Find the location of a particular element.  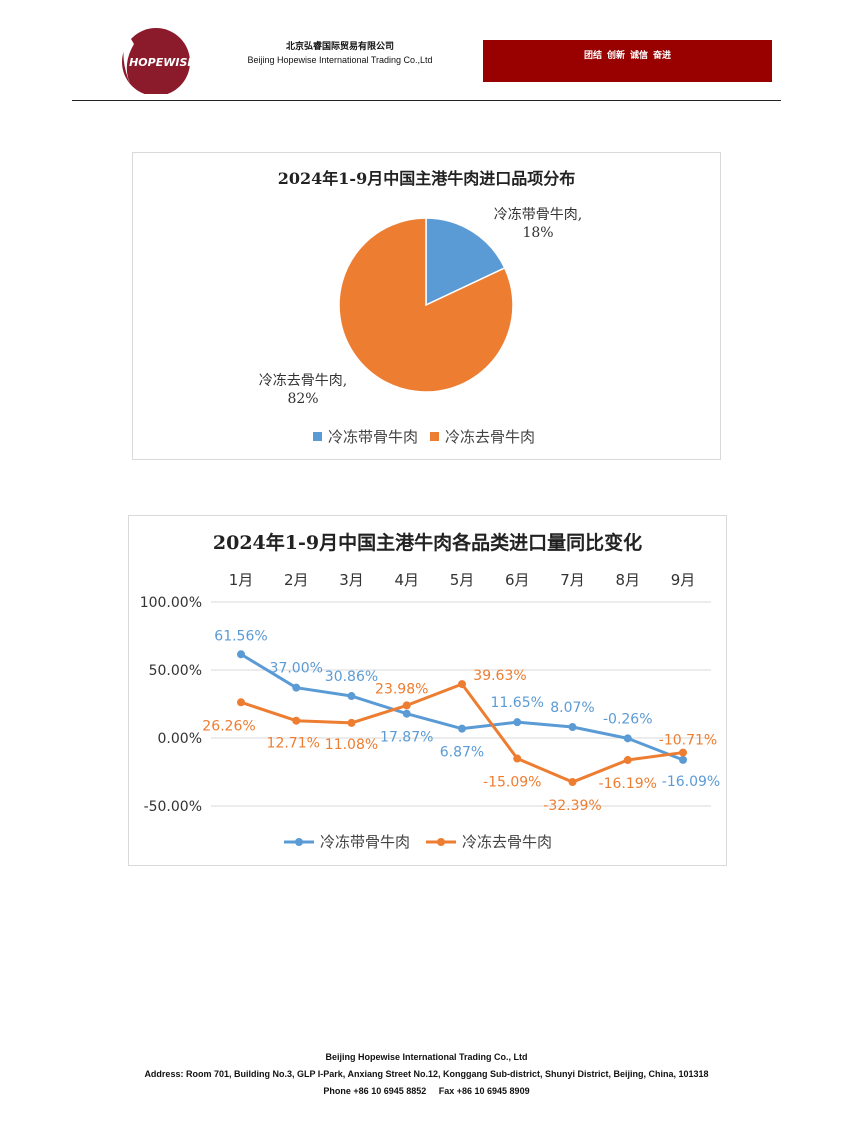

data-label: -16.19% is located at coordinates (628, 784).